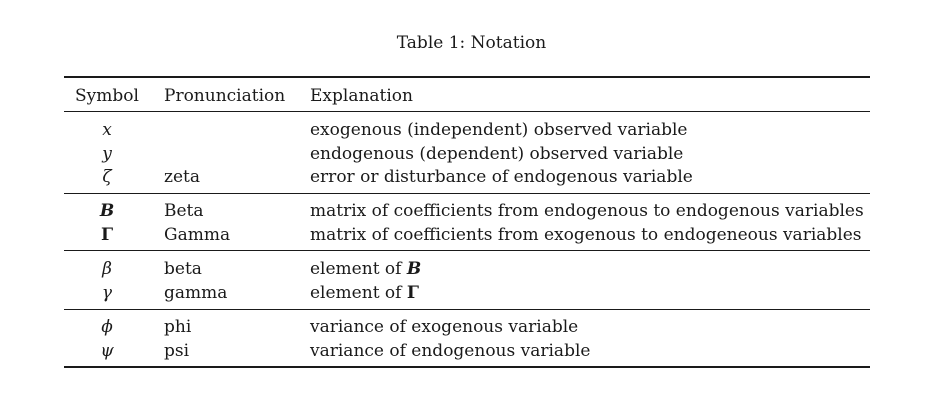 The width and height of the screenshot is (943, 411). What do you see at coordinates (107, 269) in the screenshot?
I see `symbol-beta: β` at bounding box center [107, 269].